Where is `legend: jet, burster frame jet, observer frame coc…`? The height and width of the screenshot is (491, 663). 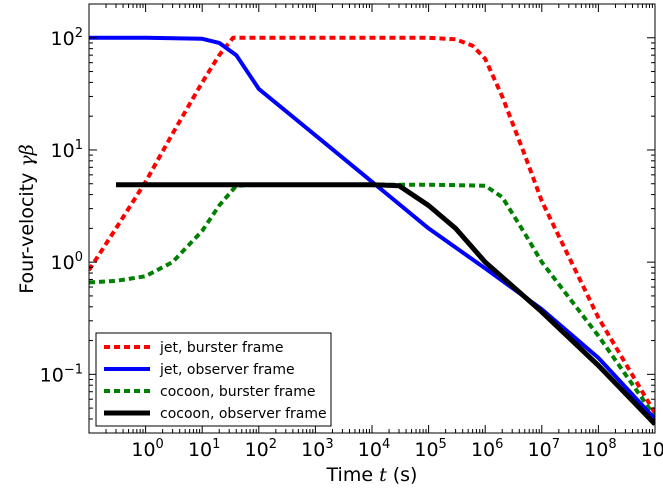
legend: jet, burster frame jet, observer frame coc… is located at coordinates (213, 379).